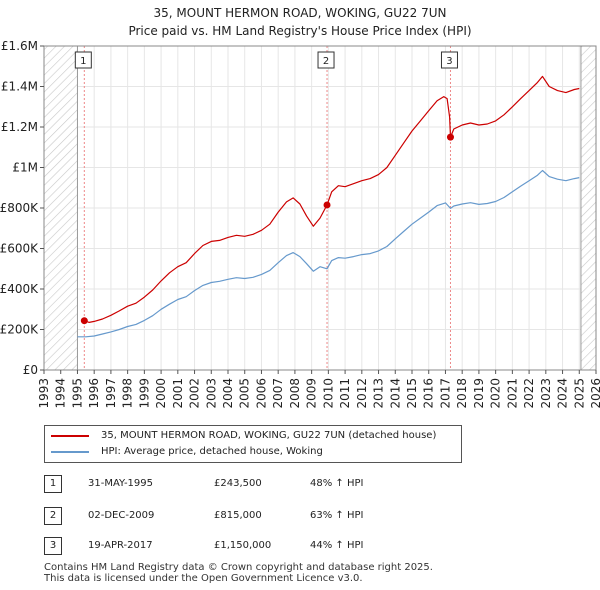 Image resolution: width=600 pixels, height=590 pixels. Describe the element at coordinates (429, 393) in the screenshot. I see `x-tick-label: 2016` at that location.